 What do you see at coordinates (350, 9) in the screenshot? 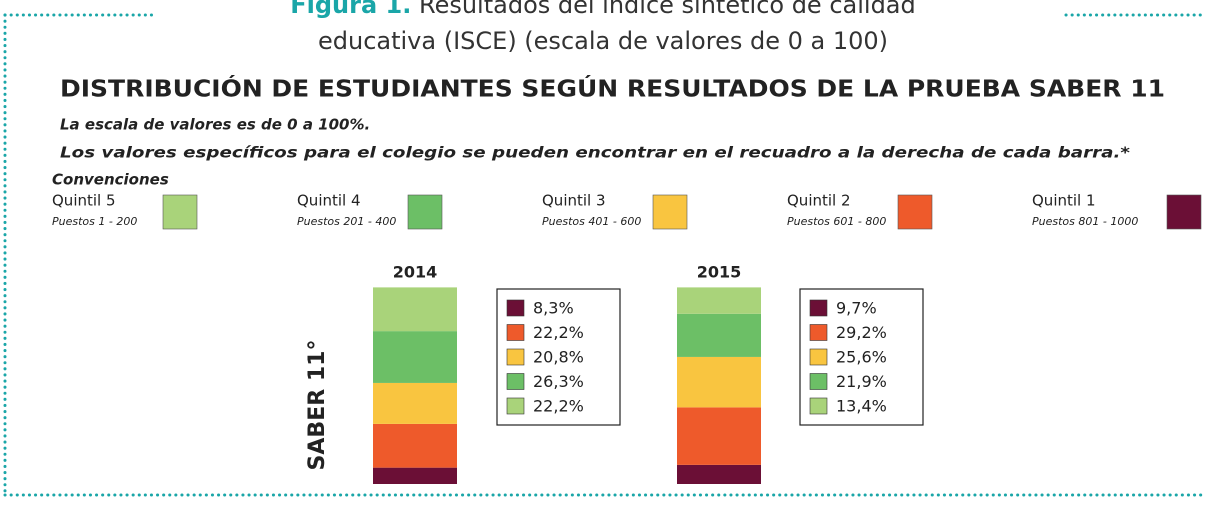
I see `figure-label: Figura 1.` at bounding box center [350, 9].